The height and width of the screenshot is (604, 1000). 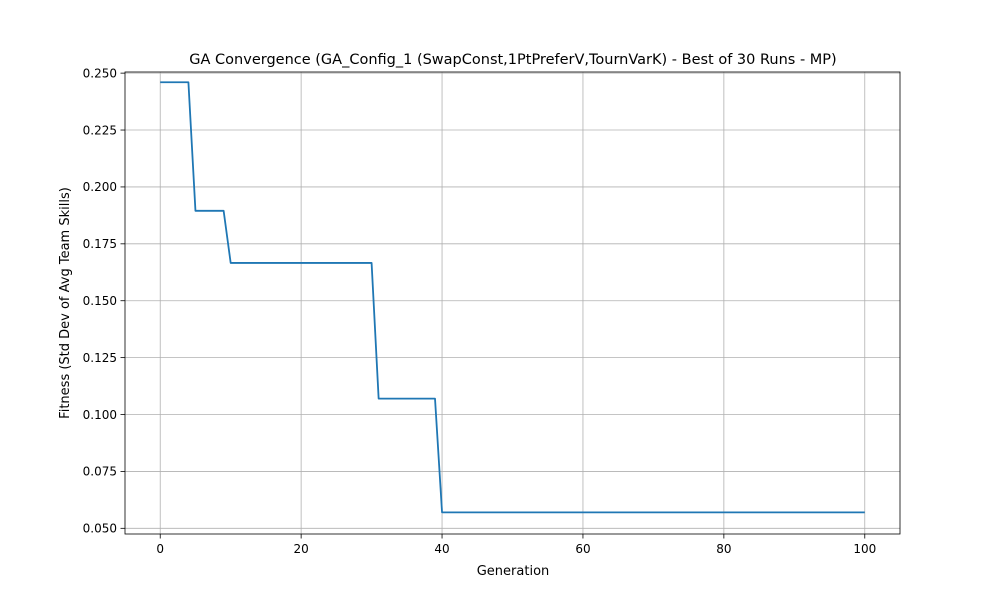 What do you see at coordinates (100, 244) in the screenshot?
I see `y-tick-label: 0.175` at bounding box center [100, 244].